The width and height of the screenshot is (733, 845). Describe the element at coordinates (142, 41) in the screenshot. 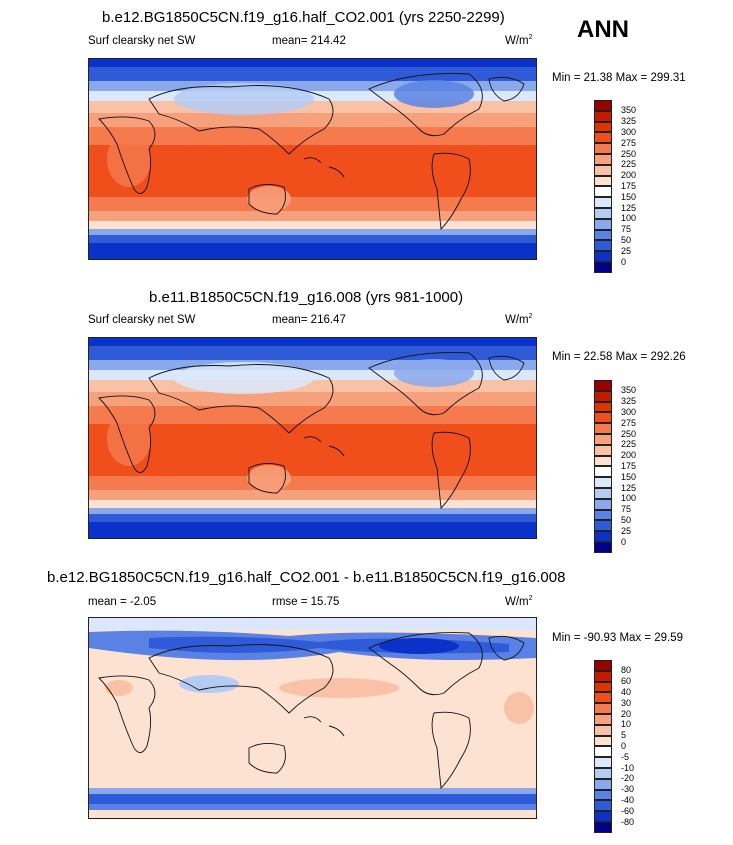

I see `panel-1-variable-label: Surf clearsky net SW` at that location.